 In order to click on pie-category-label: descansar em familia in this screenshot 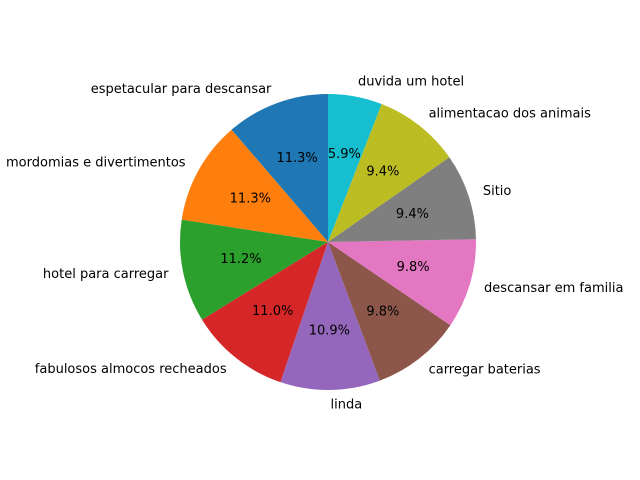, I will do `click(553, 288)`.